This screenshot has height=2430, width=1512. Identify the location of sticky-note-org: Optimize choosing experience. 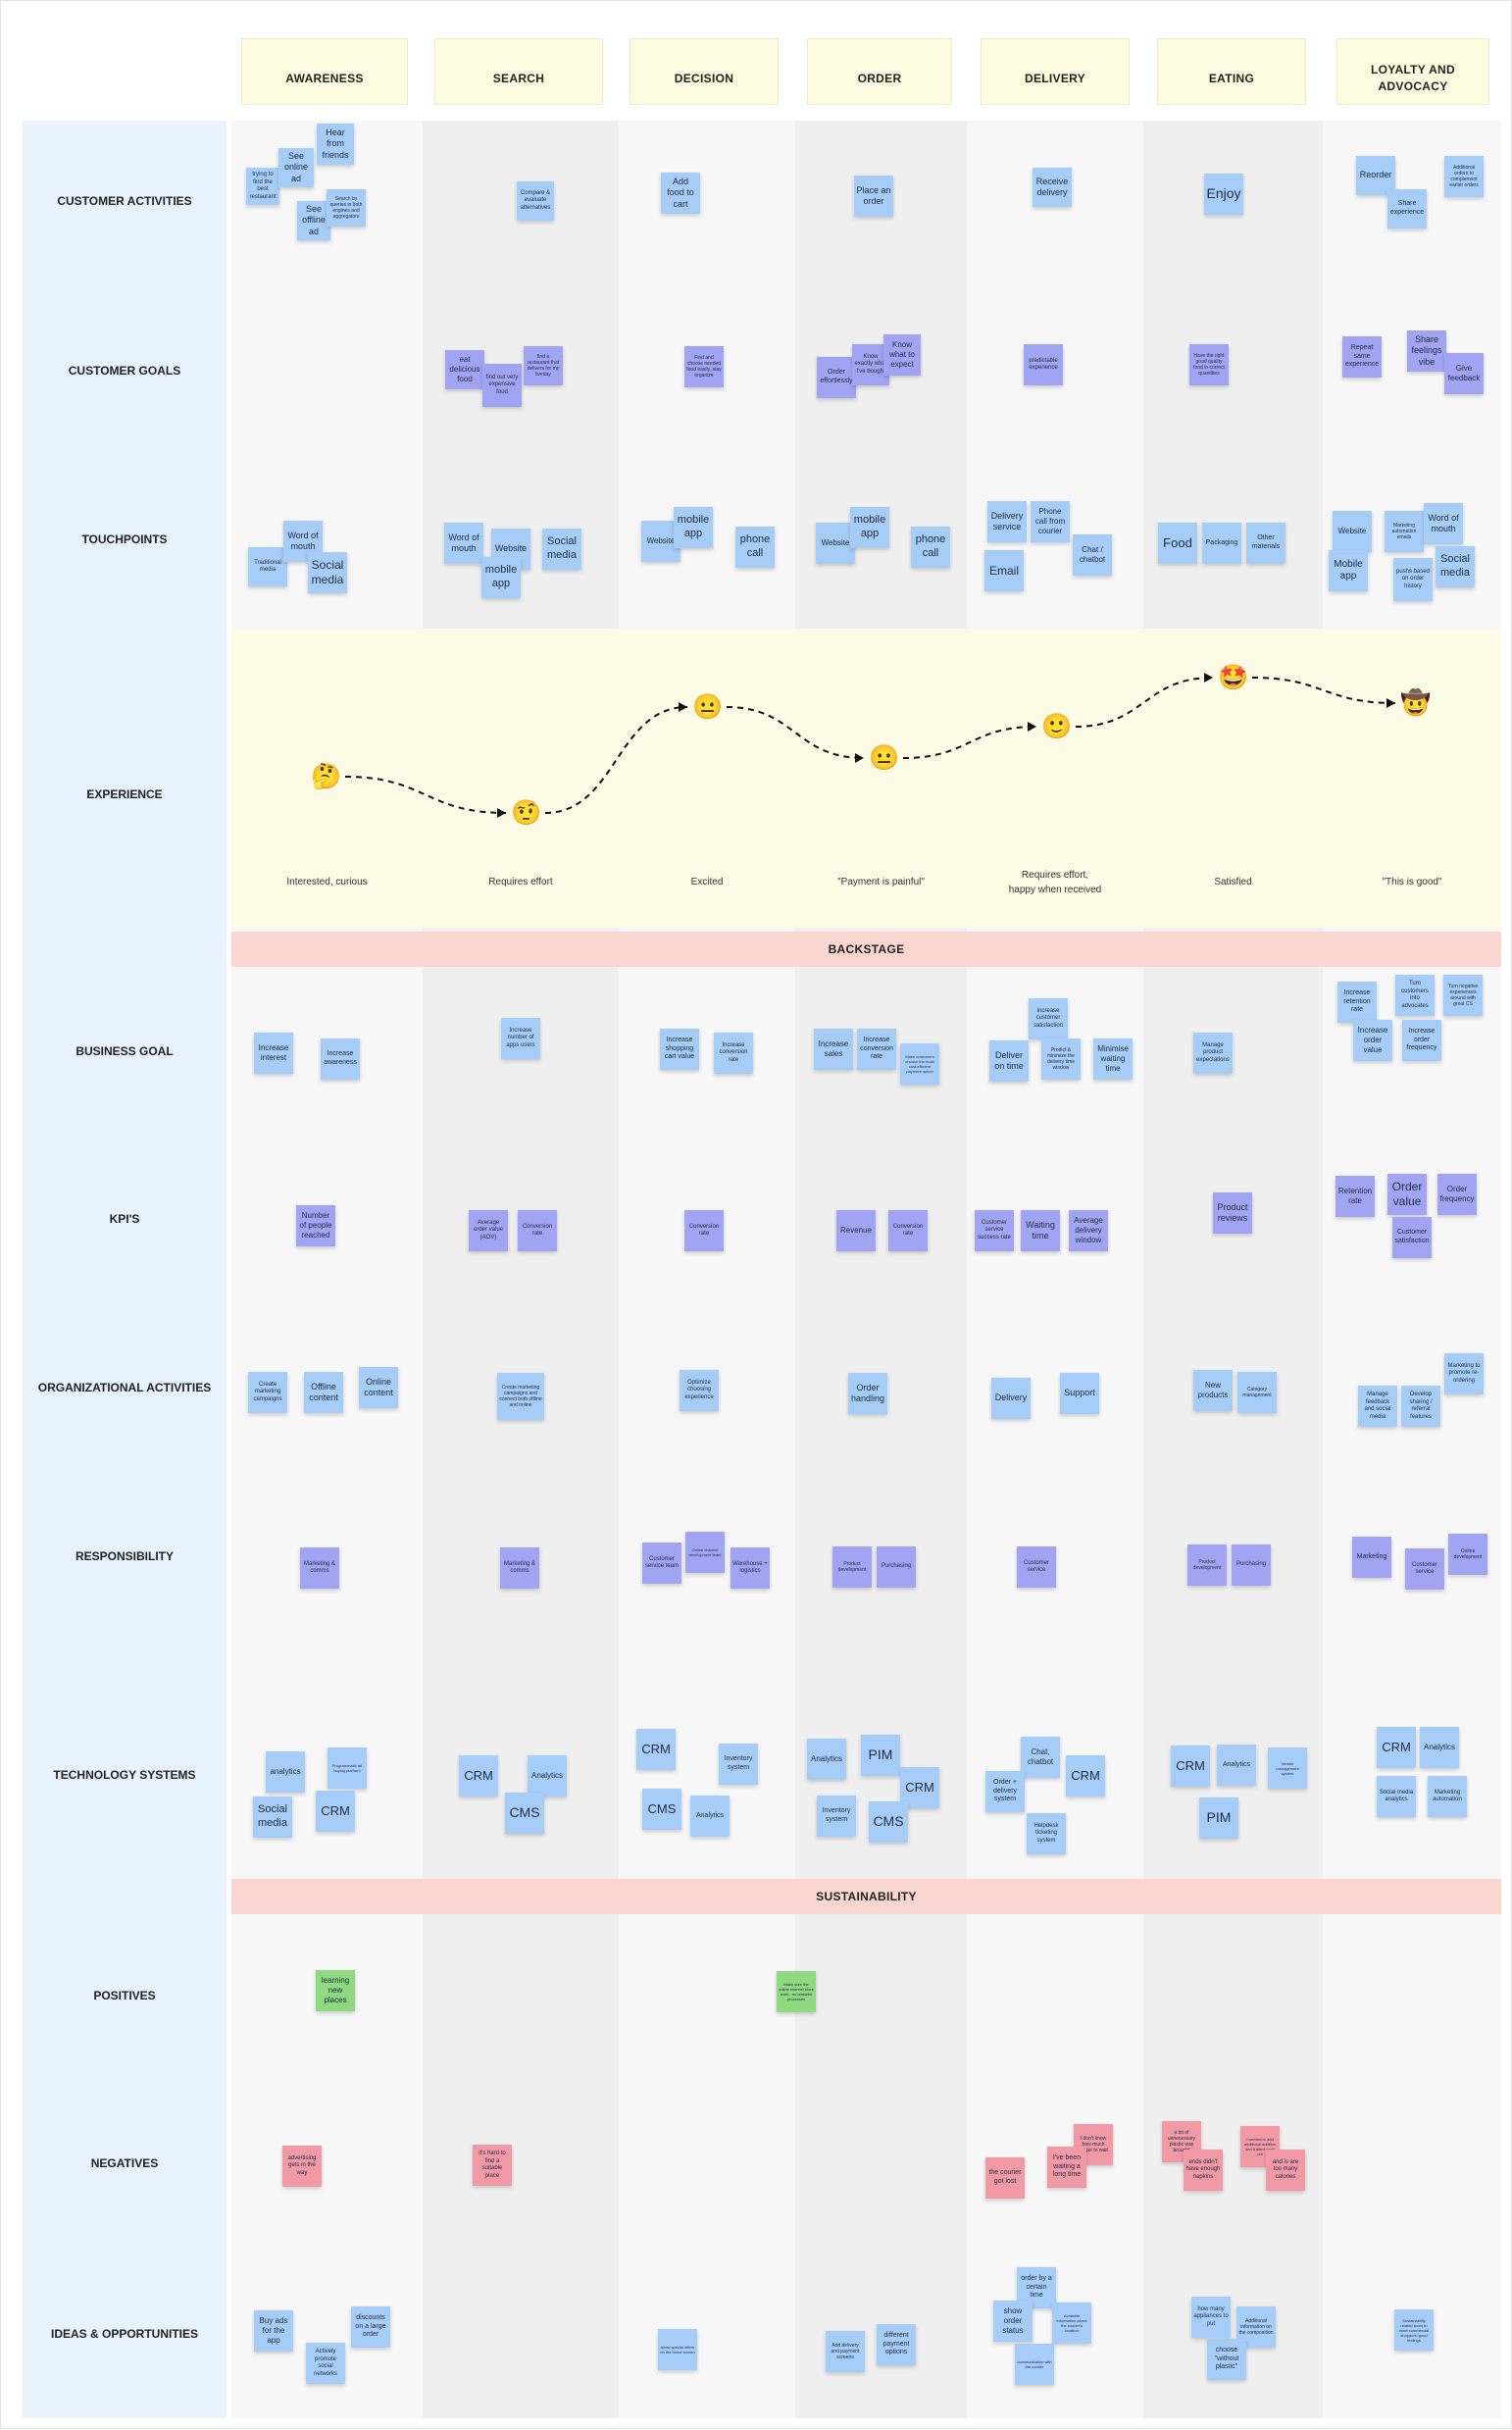
(699, 1390).